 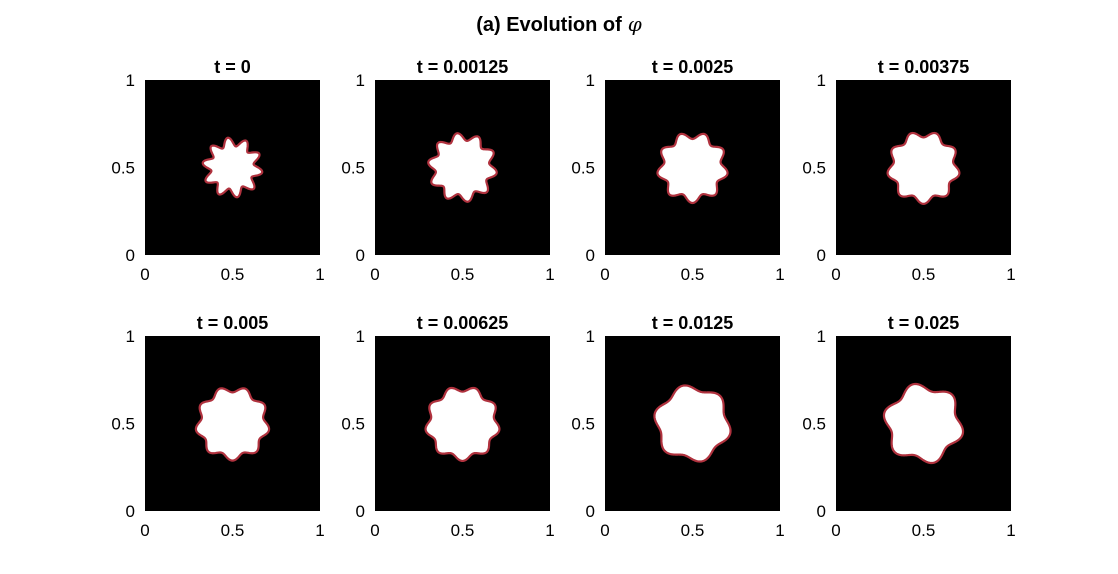 I want to click on subplot-4: t = 0.00375 0 0.5 1 0 0.5 1, so click(x=908, y=170).